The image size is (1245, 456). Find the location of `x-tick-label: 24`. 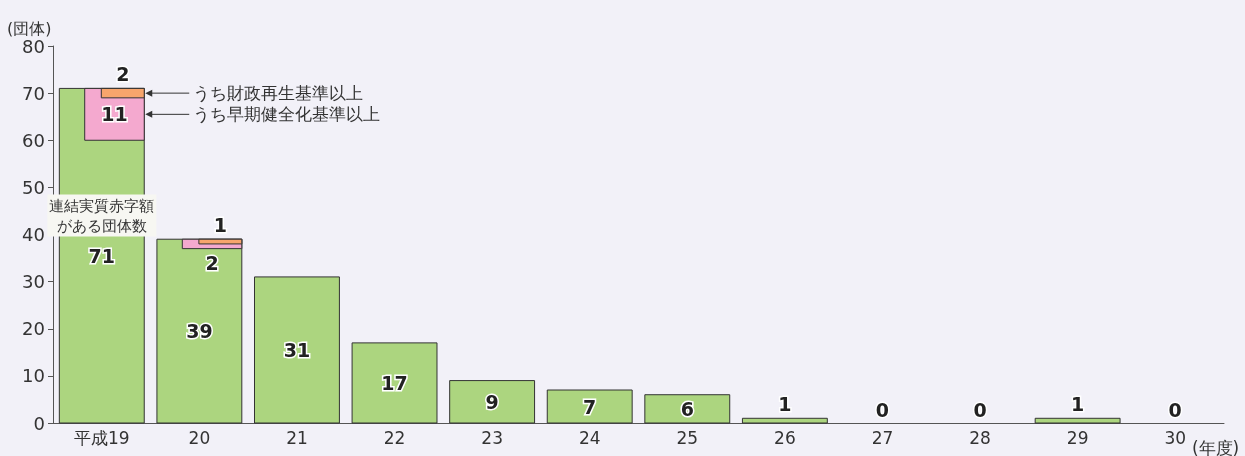

x-tick-label: 24 is located at coordinates (589, 437).